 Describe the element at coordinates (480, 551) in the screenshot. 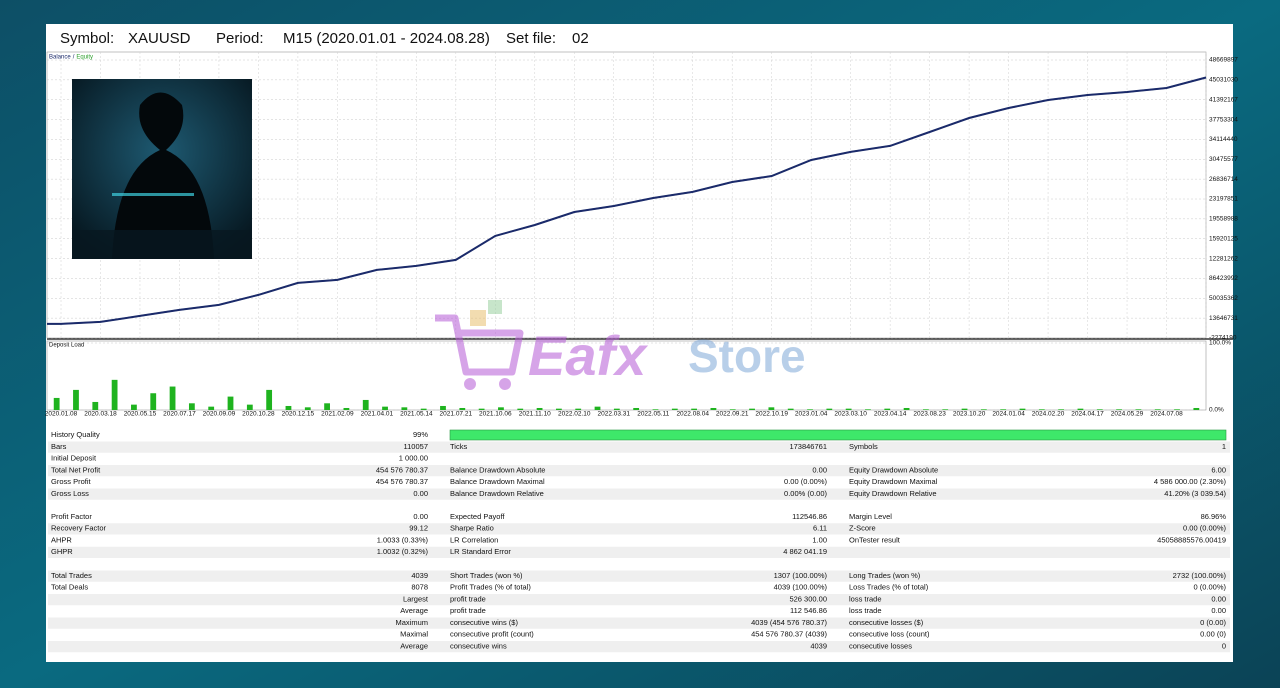

I see `table-cell: LR Standard Error` at that location.